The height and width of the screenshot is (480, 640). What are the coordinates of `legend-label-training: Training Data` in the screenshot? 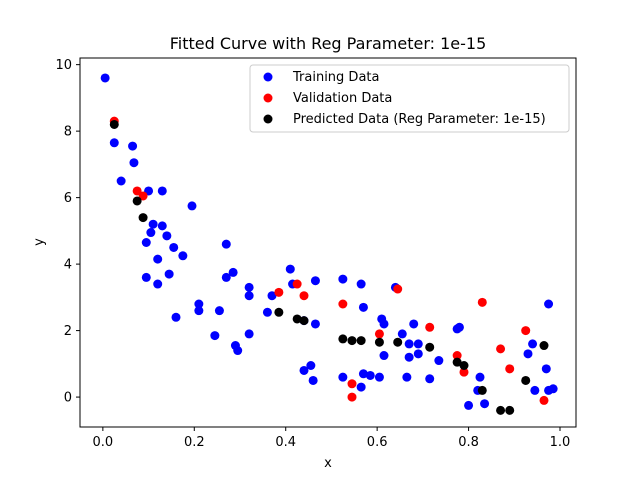 It's located at (335, 77).